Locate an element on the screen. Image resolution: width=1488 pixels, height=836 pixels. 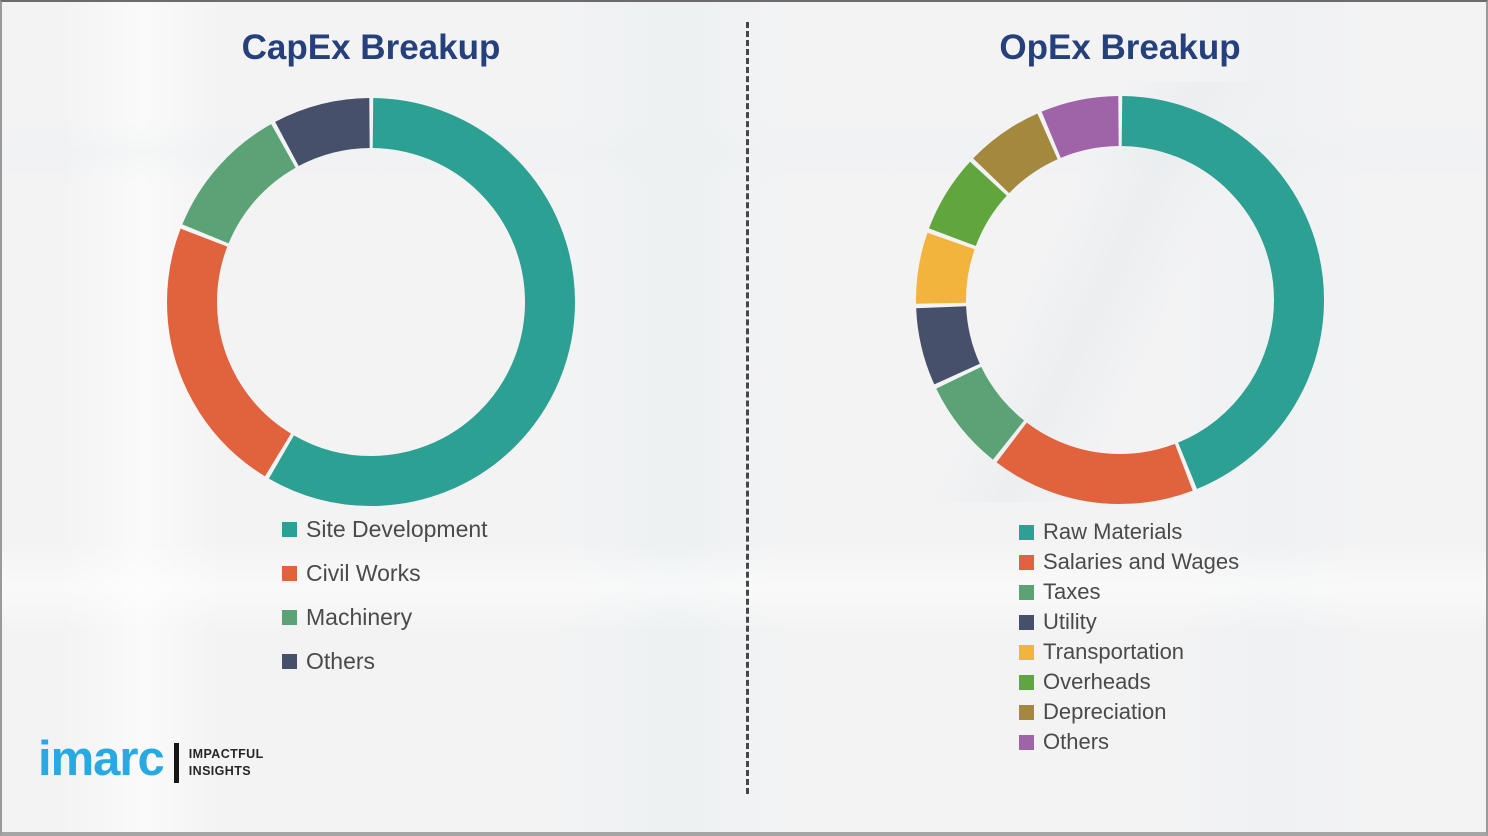
opex-chart-title: OpEx Breakup is located at coordinates (1120, 47).